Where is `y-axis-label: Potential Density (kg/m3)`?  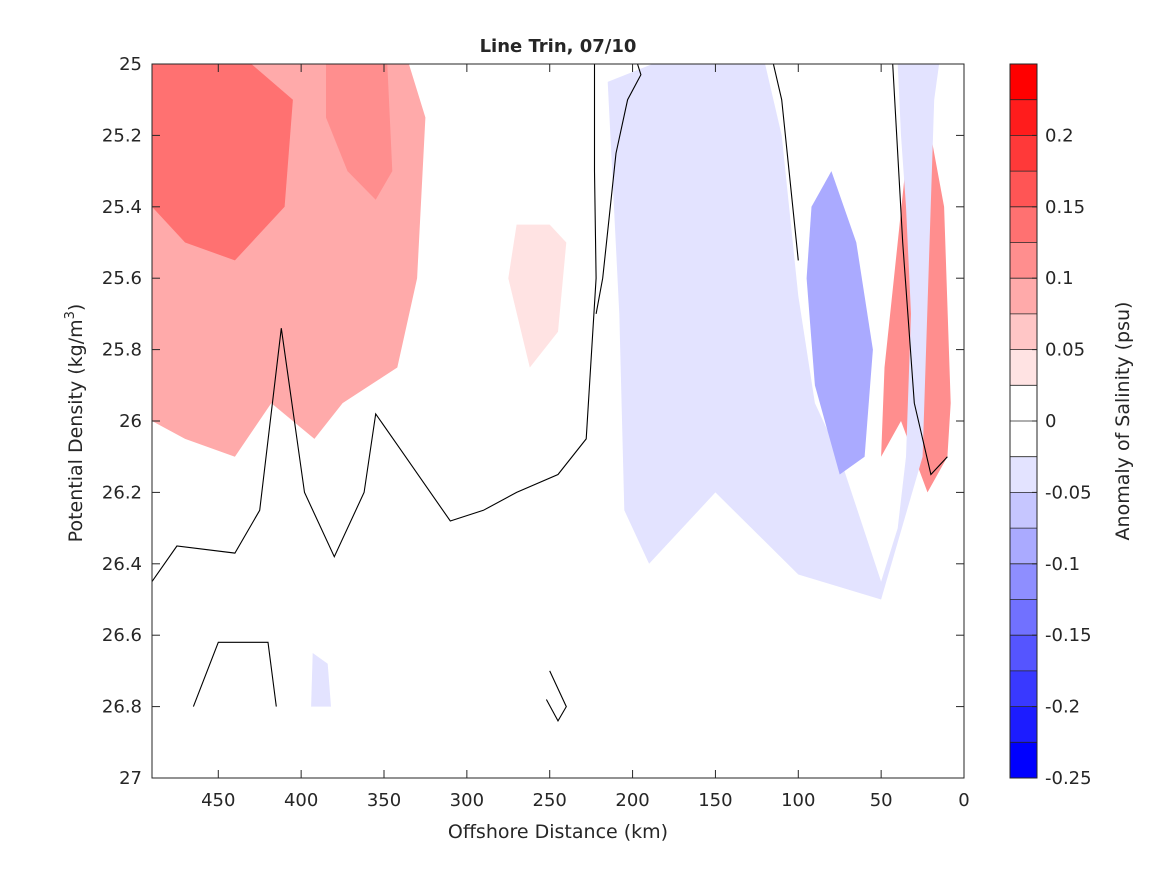 y-axis-label: Potential Density (kg/m3) is located at coordinates (75, 423).